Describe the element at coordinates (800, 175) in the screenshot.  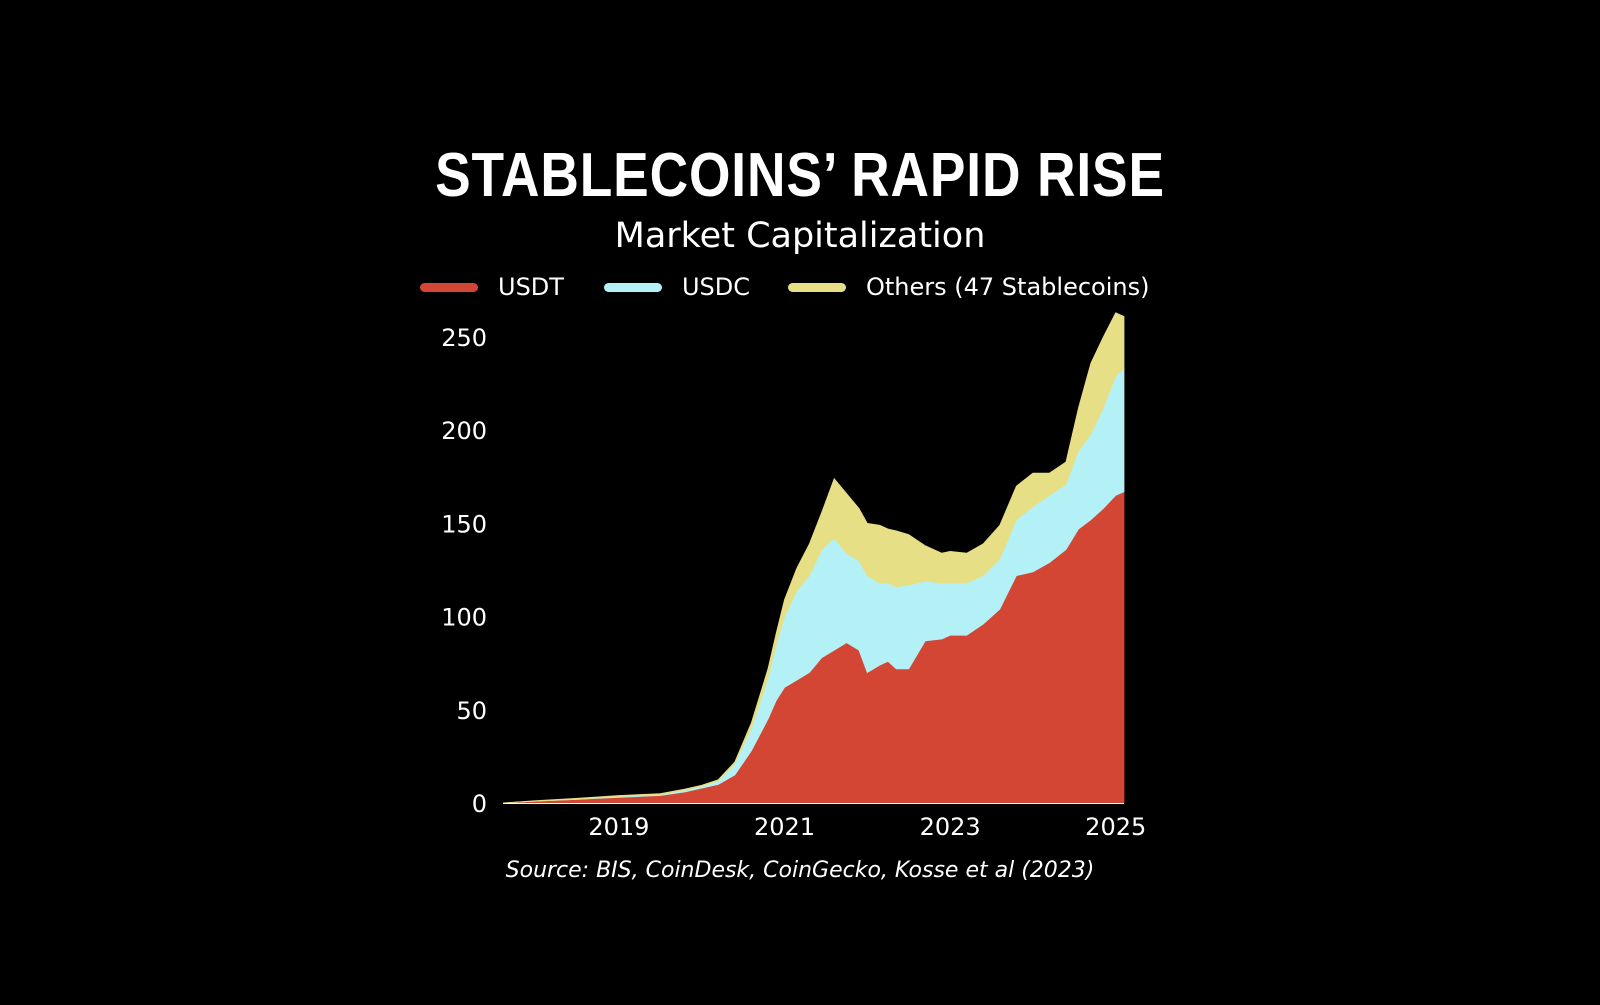
I see `chart-title: STABLECOINS’ RAPID RISE` at that location.